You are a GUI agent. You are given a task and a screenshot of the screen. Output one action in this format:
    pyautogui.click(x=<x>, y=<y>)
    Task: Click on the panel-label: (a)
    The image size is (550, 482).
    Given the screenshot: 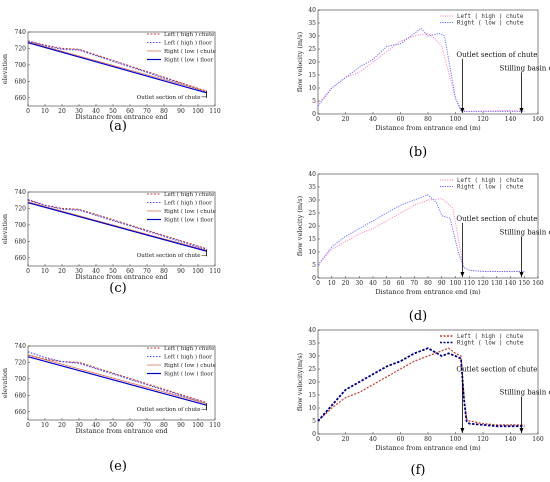 What is the action you would take?
    pyautogui.click(x=118, y=126)
    